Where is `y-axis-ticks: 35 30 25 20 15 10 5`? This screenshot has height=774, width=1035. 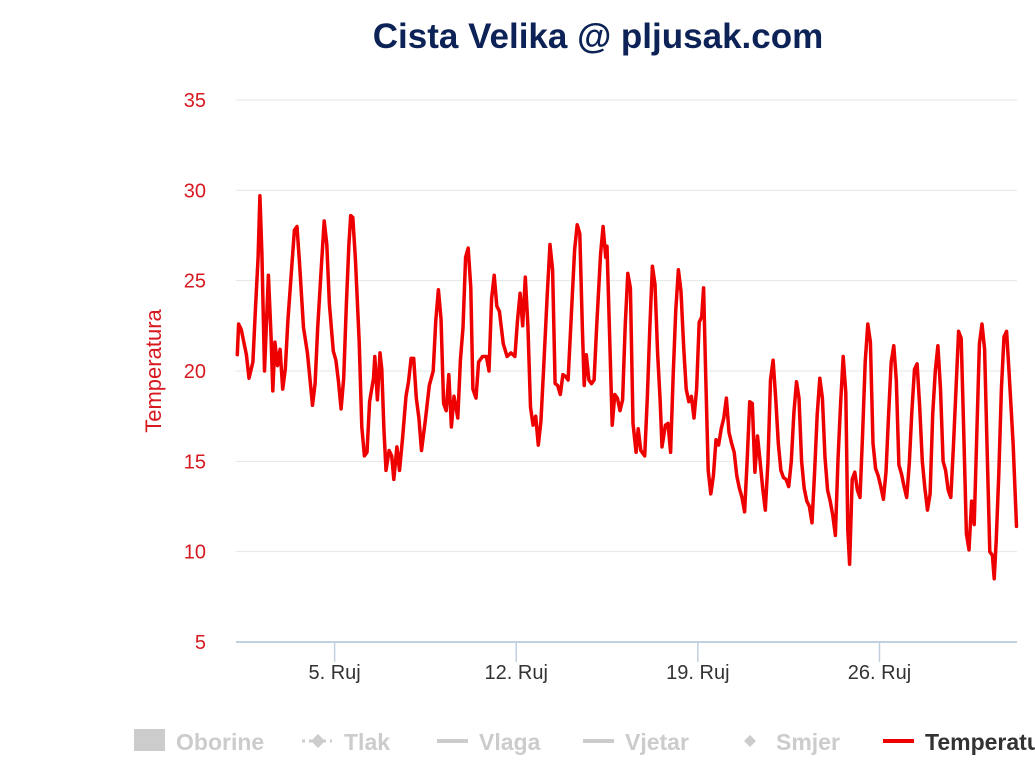 y-axis-ticks: 35 30 25 20 15 10 5 is located at coordinates (195, 372).